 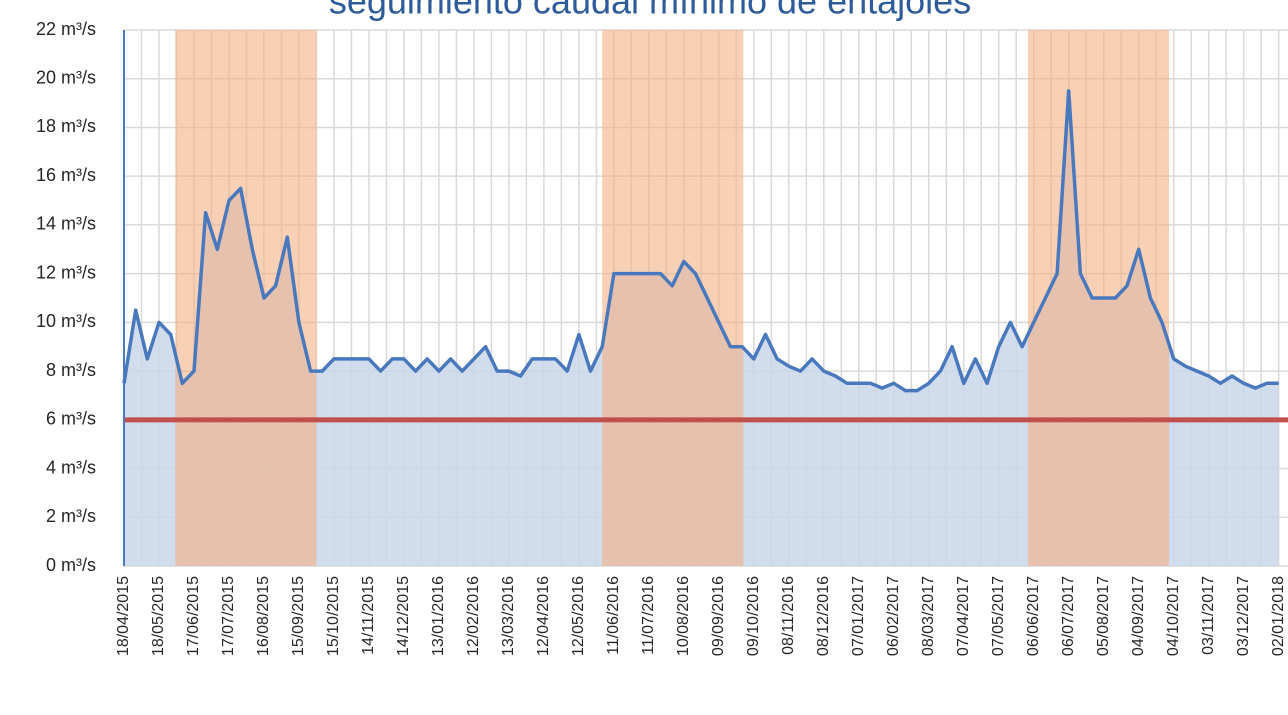 I want to click on x-tick-label: 17/06/2015, so click(x=193, y=616).